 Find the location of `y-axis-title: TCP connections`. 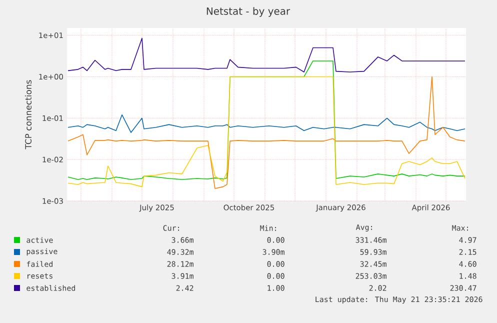

y-axis-title: TCP connections is located at coordinates (28, 115).